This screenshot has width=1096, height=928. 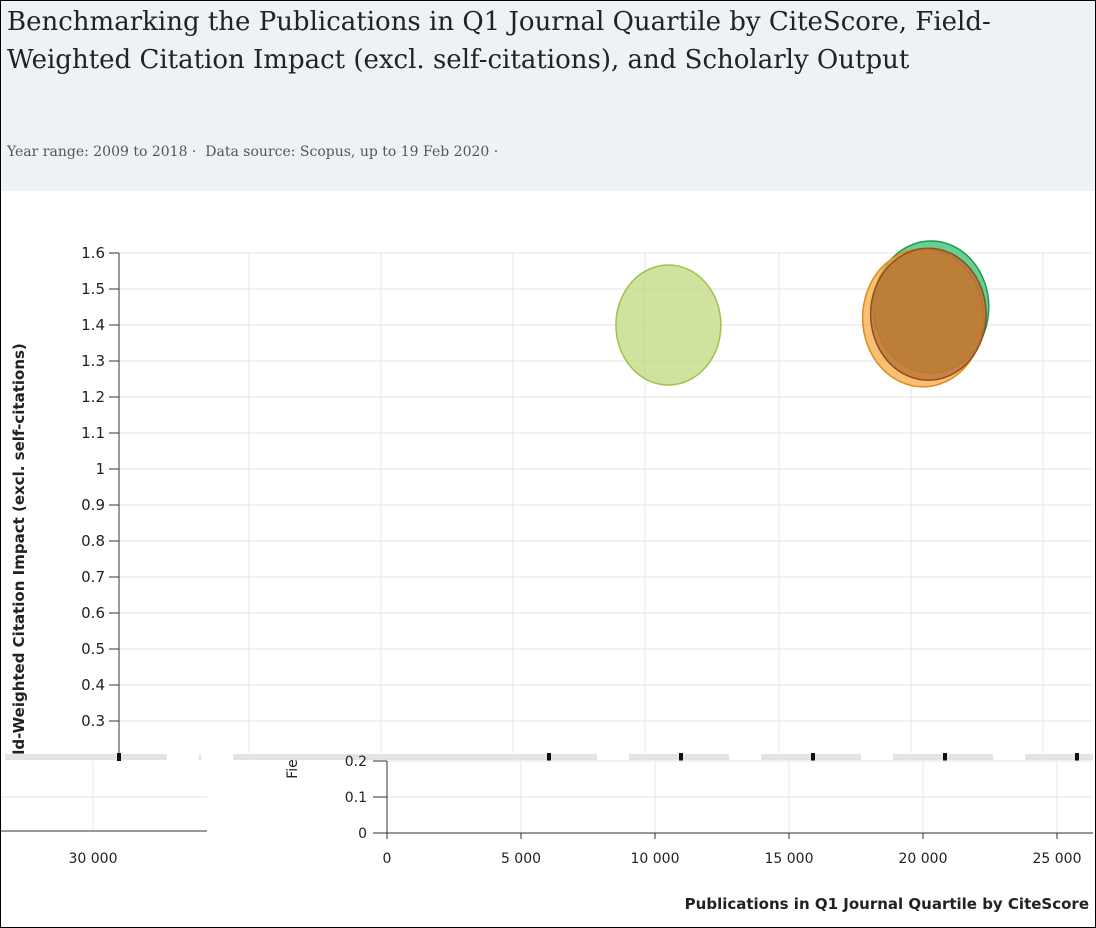 I want to click on y-tick-label: 1, so click(x=100, y=469).